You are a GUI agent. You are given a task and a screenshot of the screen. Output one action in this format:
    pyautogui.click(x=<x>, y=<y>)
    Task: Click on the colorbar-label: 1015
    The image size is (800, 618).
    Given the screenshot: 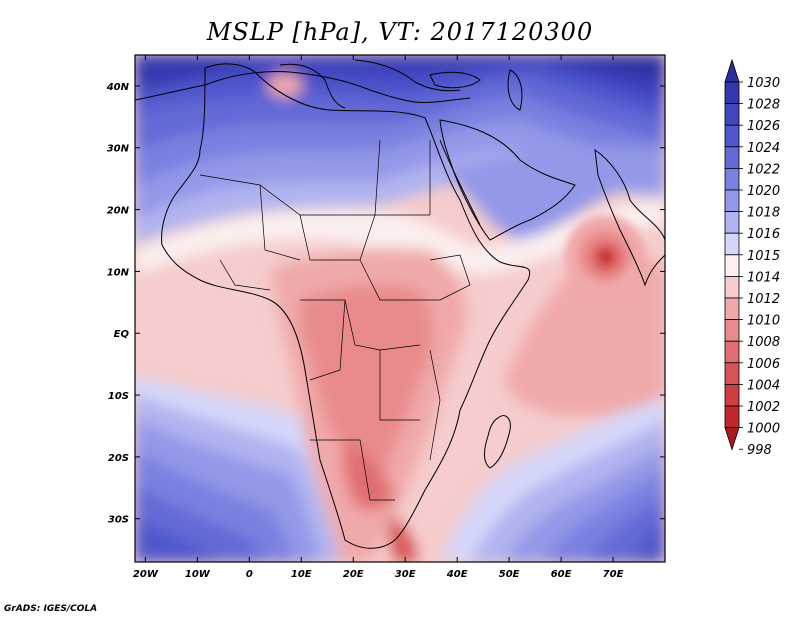 What is the action you would take?
    pyautogui.click(x=763, y=256)
    